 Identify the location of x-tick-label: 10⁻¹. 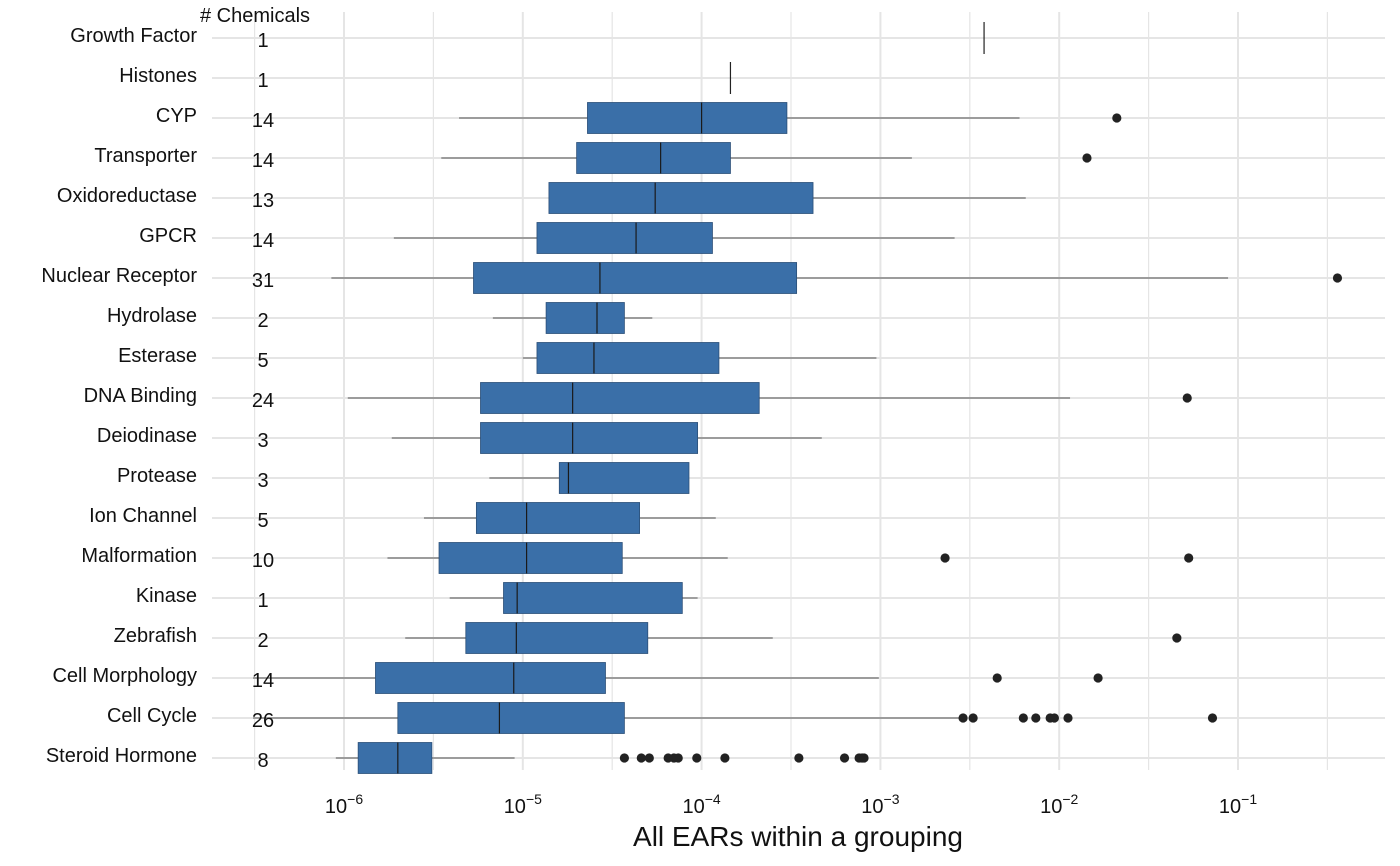
(1238, 804).